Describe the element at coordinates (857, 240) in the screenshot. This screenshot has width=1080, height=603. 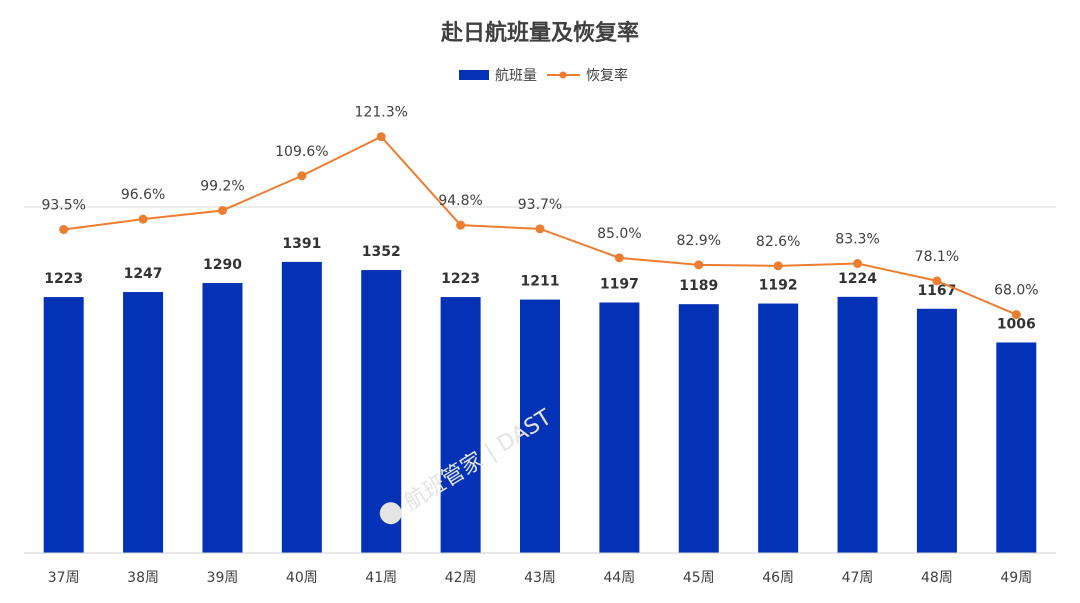
I see `rate-value-label: 83.3%` at that location.